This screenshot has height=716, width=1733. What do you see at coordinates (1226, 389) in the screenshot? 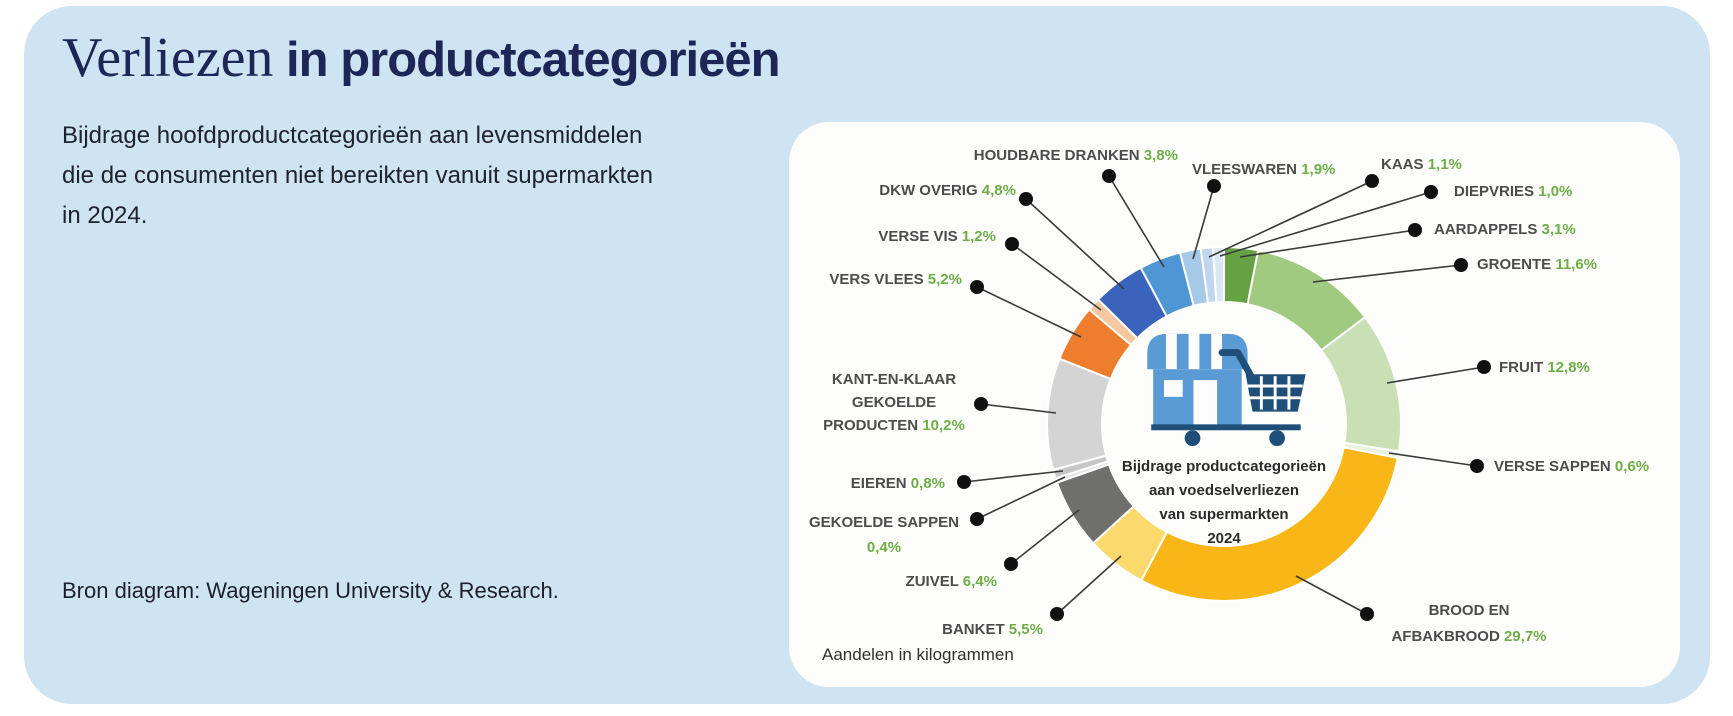
I see `storefront-cart-icon` at bounding box center [1226, 389].